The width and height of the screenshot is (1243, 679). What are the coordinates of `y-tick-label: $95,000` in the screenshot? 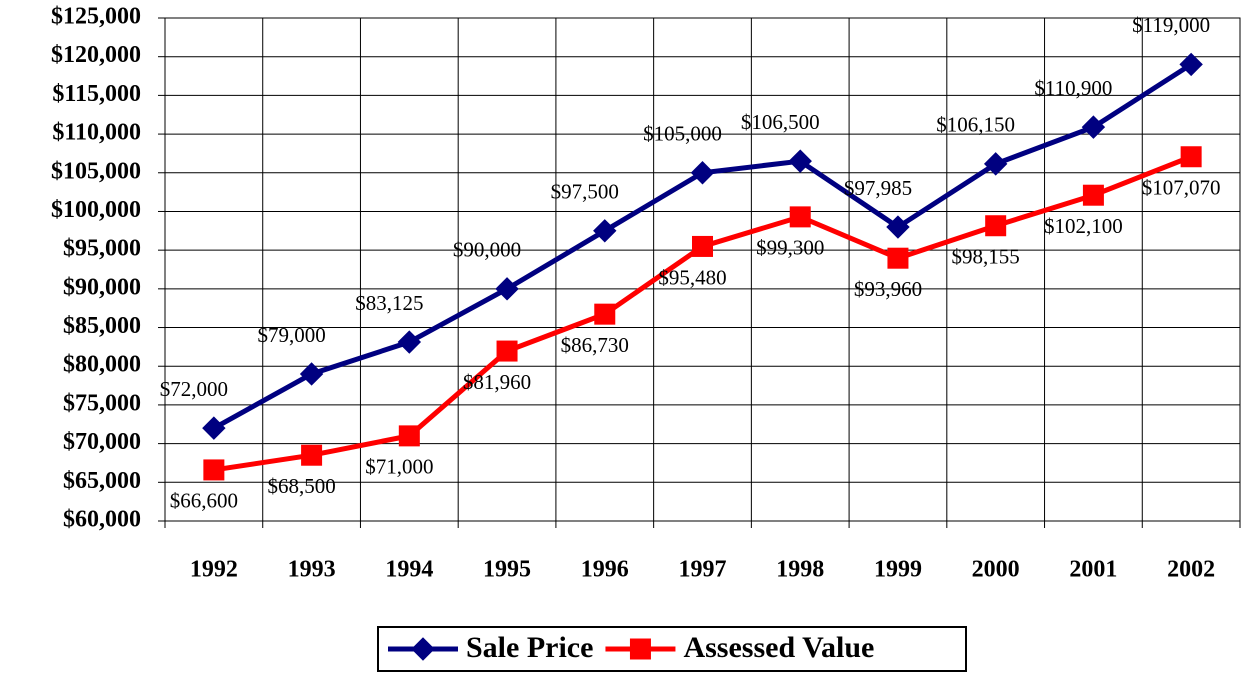 It's located at (102, 249).